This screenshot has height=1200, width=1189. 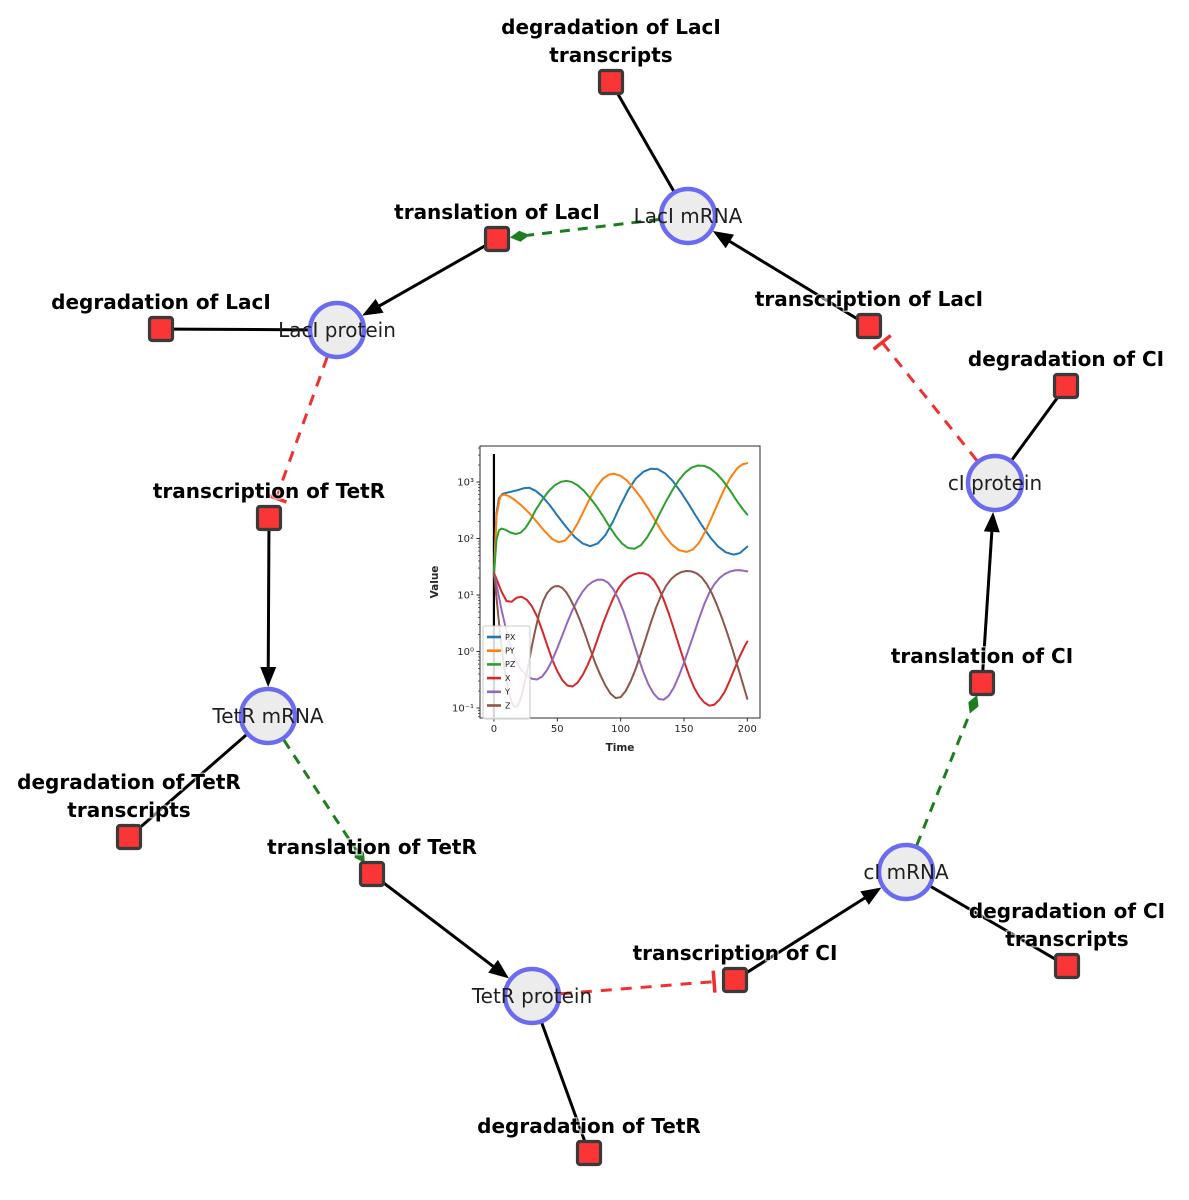 What do you see at coordinates (319, 794) in the screenshot?
I see `edge-modifier-tetr-mrna-translation-tetr` at bounding box center [319, 794].